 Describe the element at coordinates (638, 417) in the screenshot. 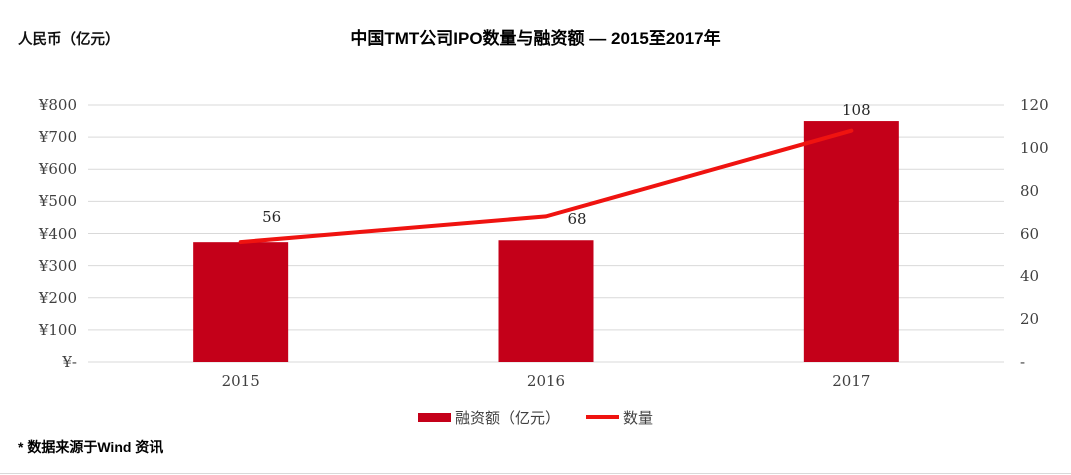

I see `legend-label-count: 数量` at that location.